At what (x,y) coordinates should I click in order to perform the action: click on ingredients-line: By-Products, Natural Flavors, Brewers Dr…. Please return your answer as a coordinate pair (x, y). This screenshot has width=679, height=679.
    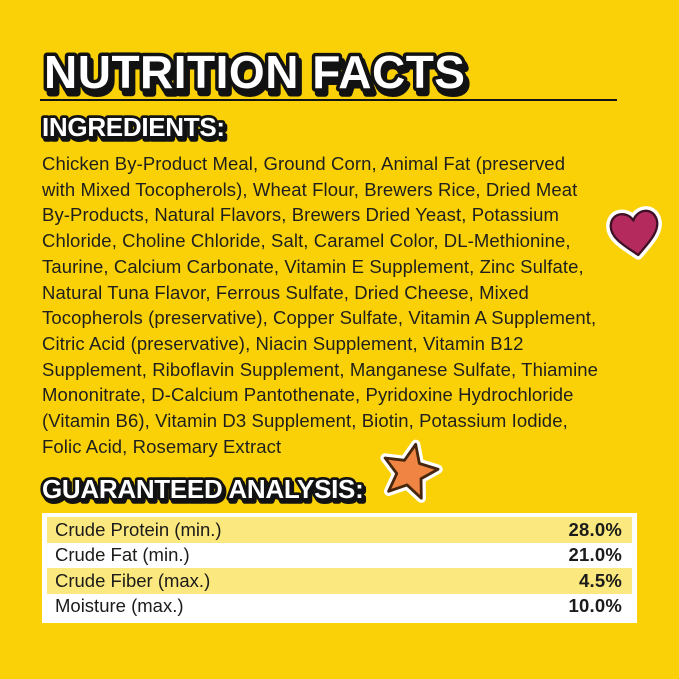
    Looking at the image, I should click on (300, 215).